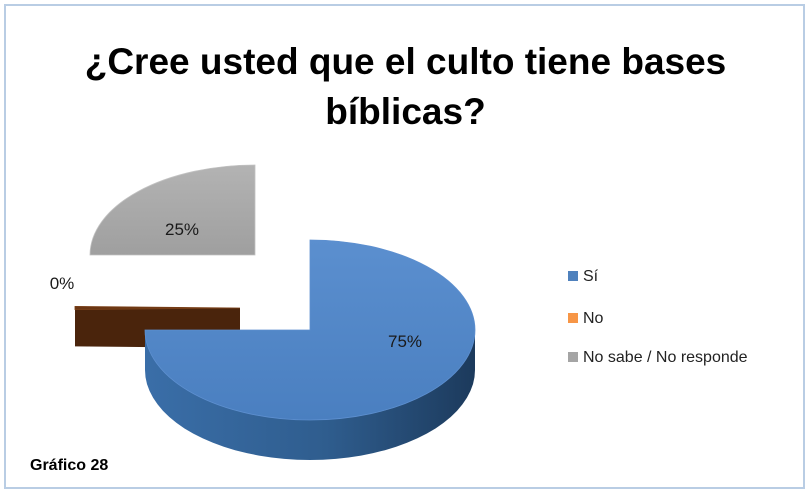 Image resolution: width=811 pixels, height=495 pixels. I want to click on data-label-2: 25%, so click(182, 229).